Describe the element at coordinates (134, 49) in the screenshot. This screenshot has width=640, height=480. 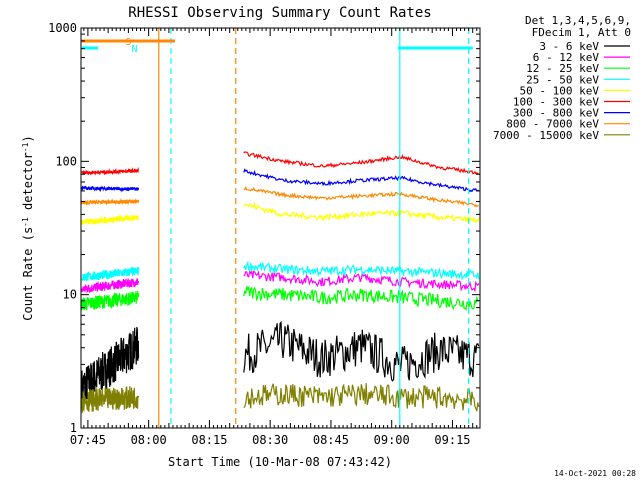
I see `flag-label-1: N` at that location.